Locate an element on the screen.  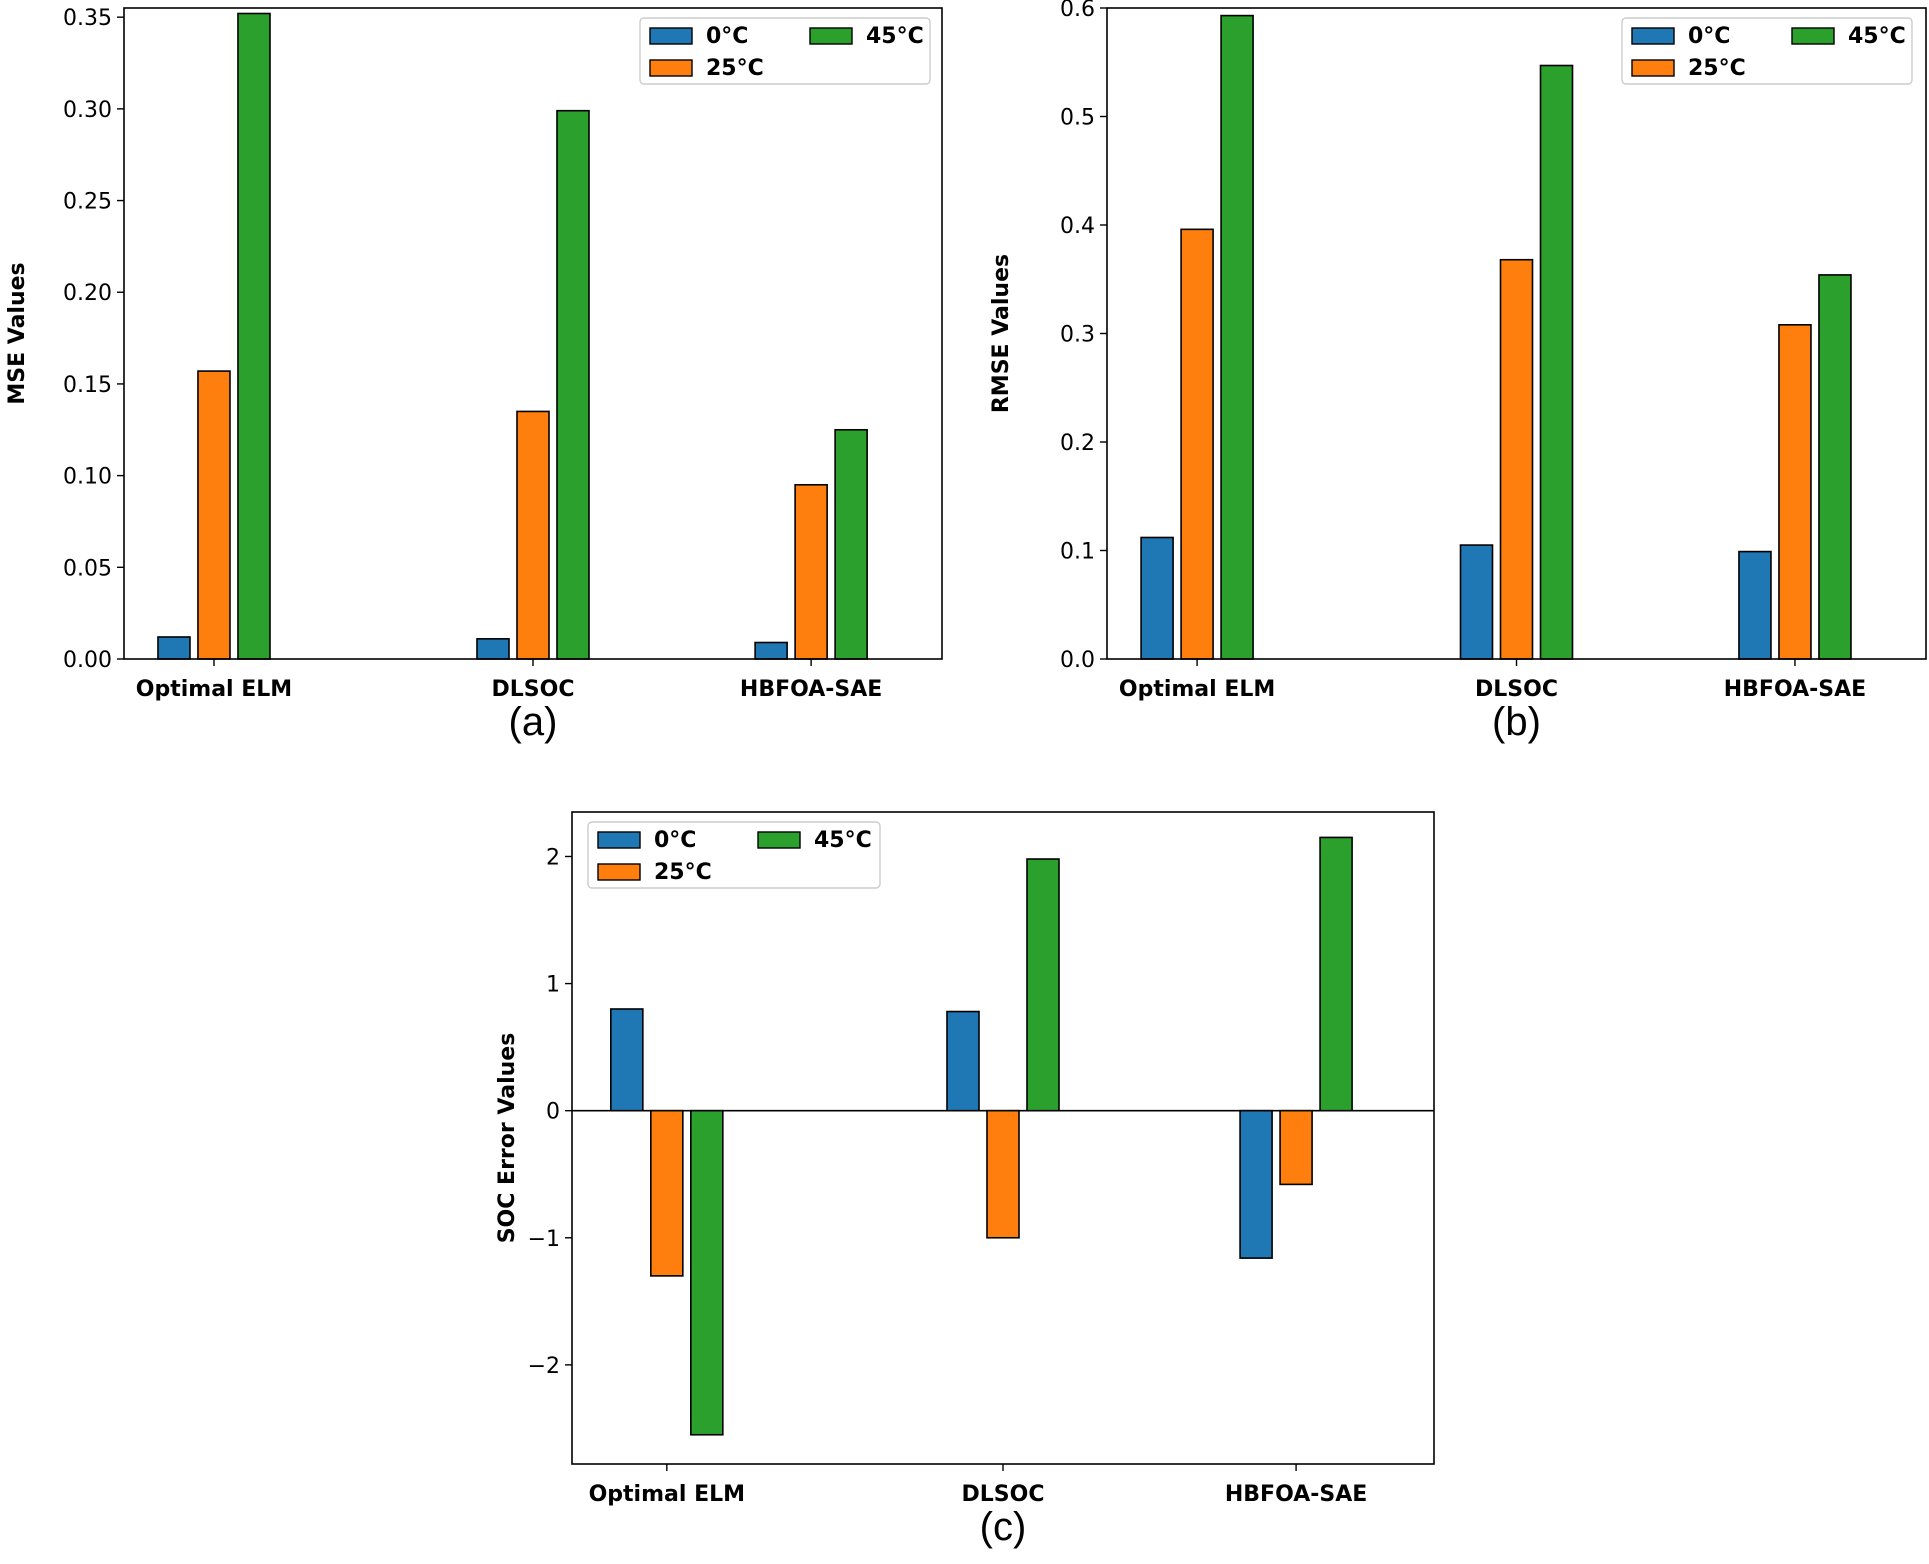
y-tick-label: 2 is located at coordinates (553, 857).